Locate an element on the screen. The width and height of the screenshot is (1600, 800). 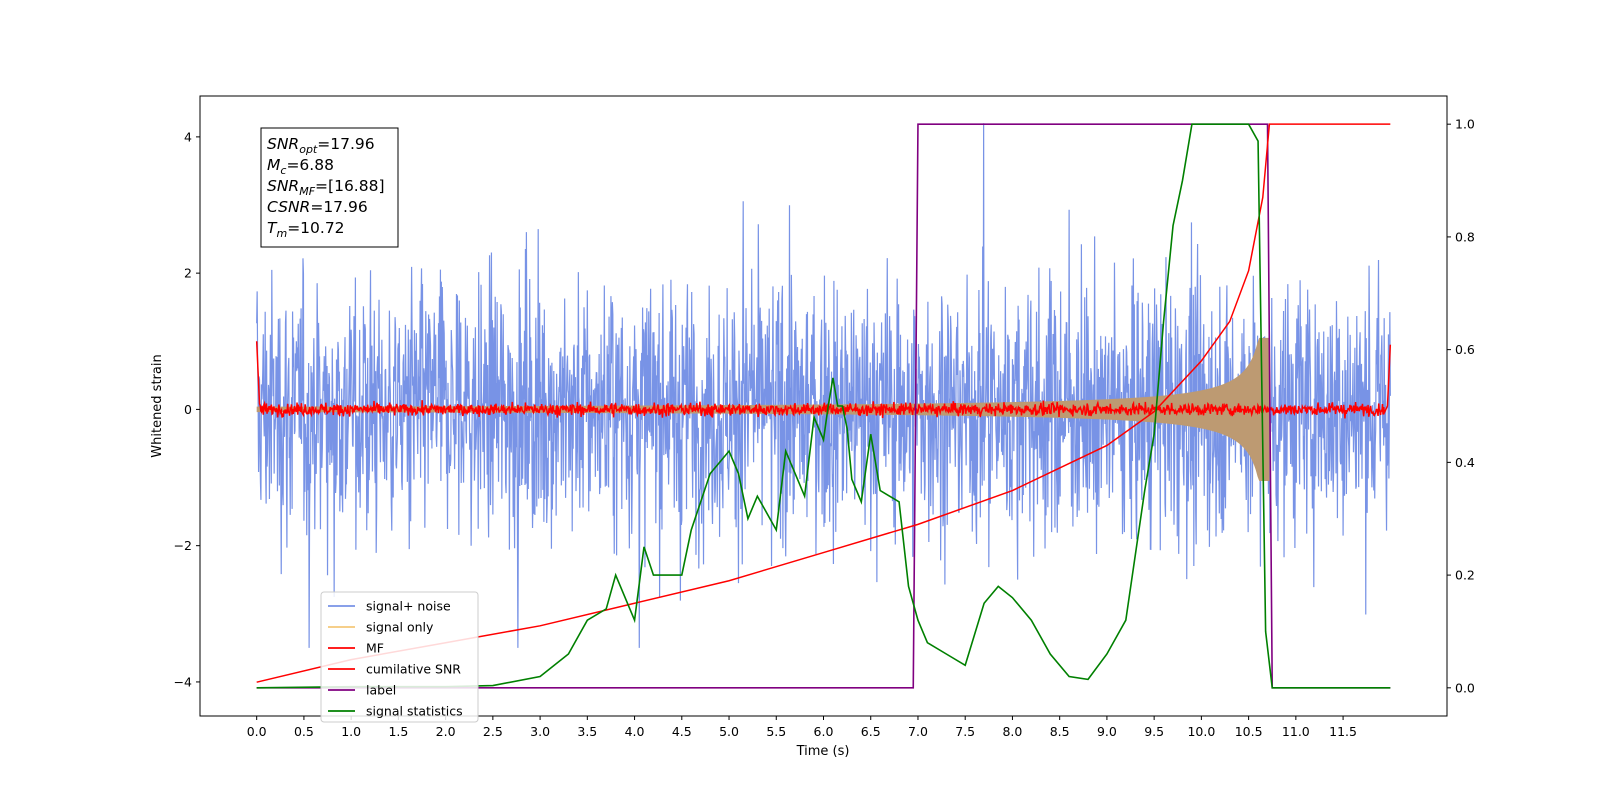
x-tick-label: 3.0 is located at coordinates (540, 731).